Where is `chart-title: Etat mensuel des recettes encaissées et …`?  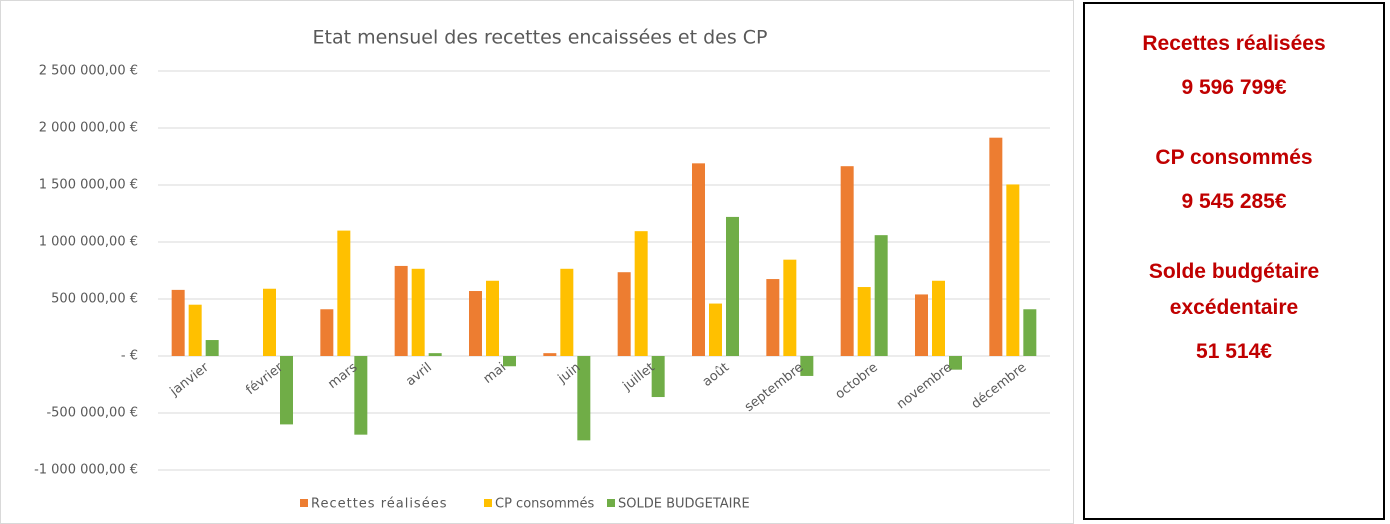 chart-title: Etat mensuel des recettes encaissées et … is located at coordinates (539, 38).